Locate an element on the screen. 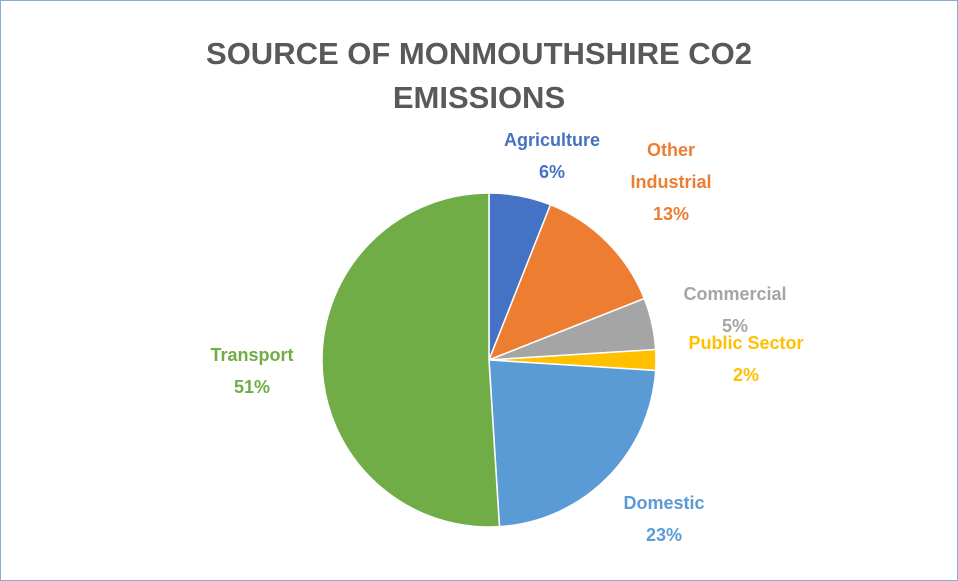 This screenshot has width=958, height=581. category-label: Agriculture is located at coordinates (551, 140).